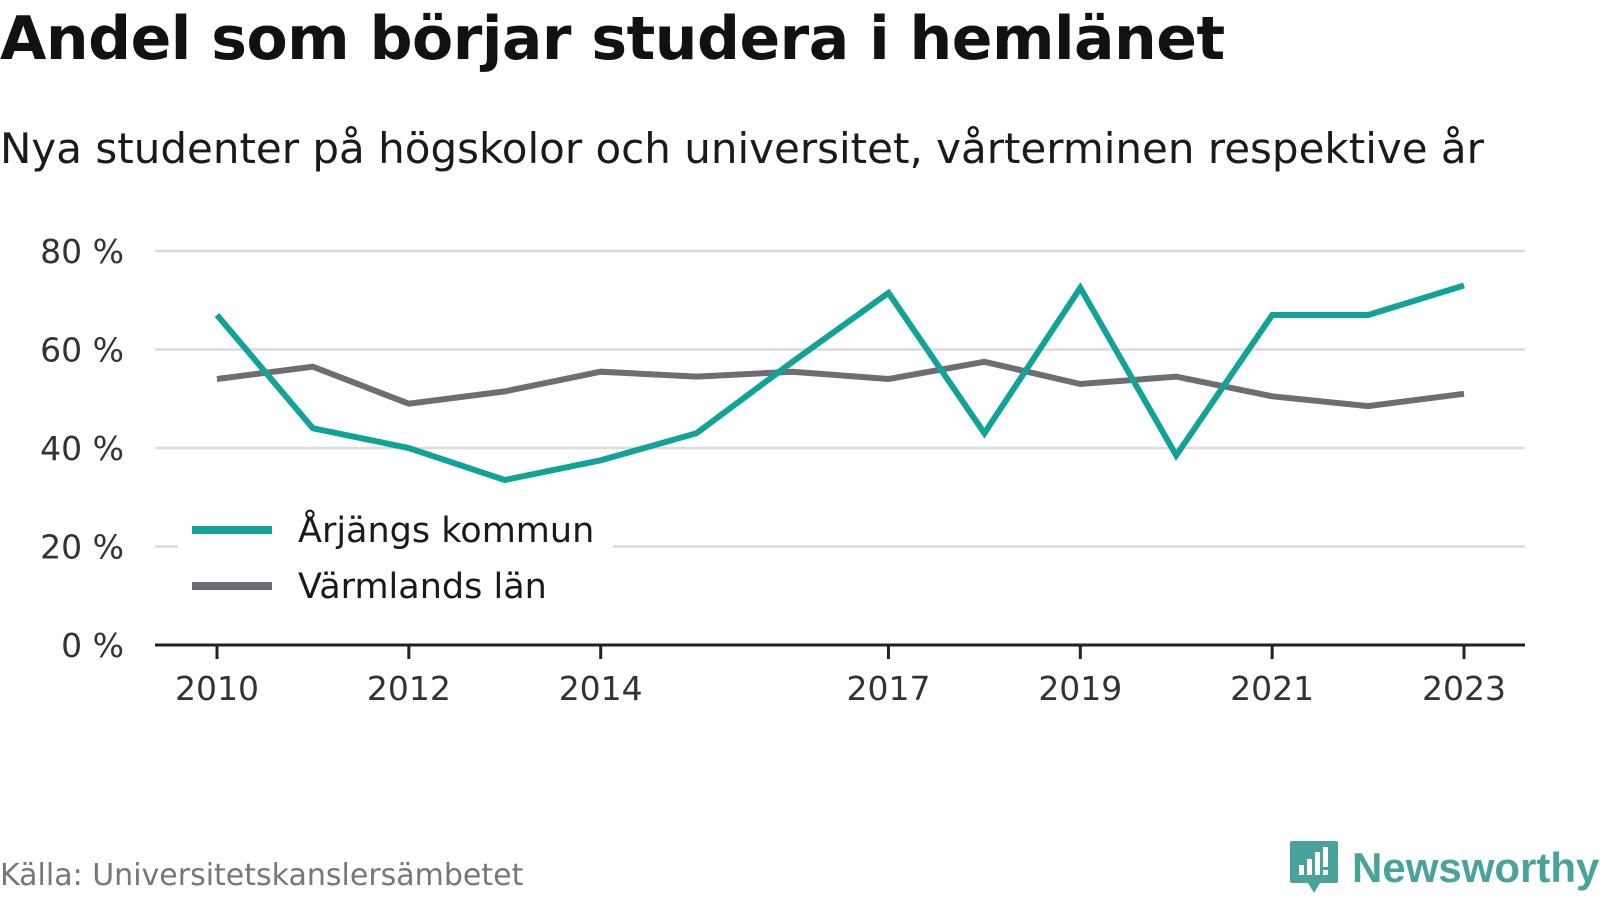 Image resolution: width=1600 pixels, height=900 pixels. Describe the element at coordinates (601, 688) in the screenshot. I see `x-tick-label: 2014` at that location.